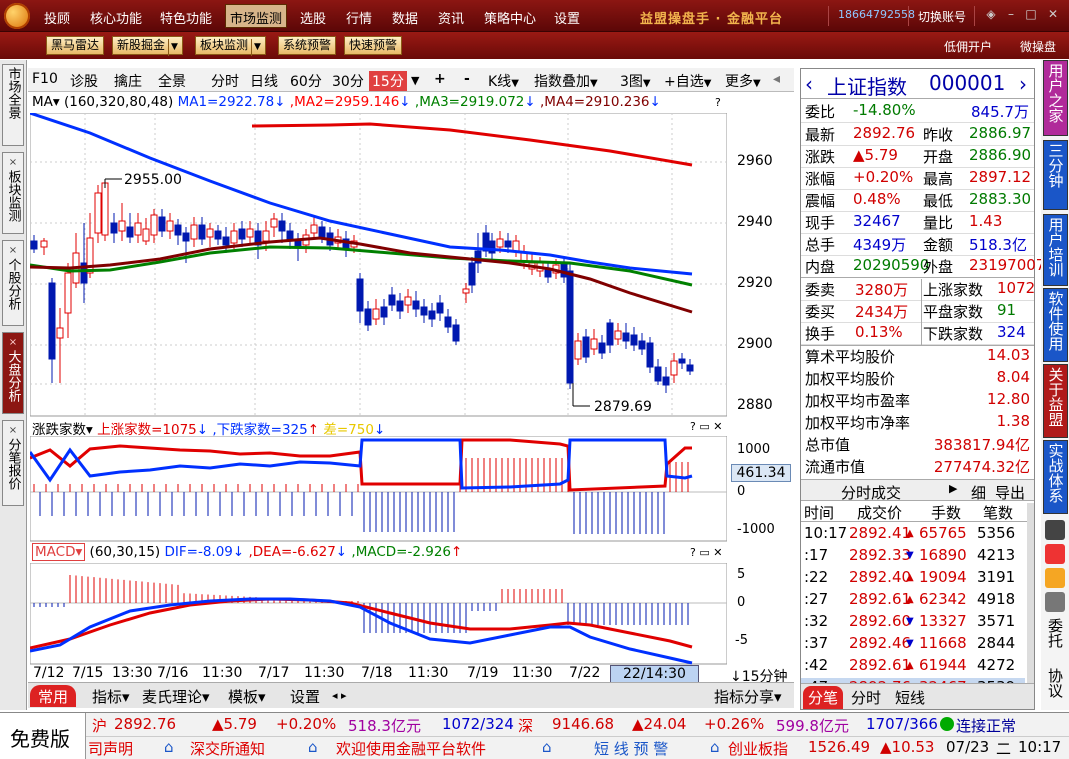 The width and height of the screenshot is (1069, 759). I want to click on three-chart-dropdown: 3图▼, so click(635, 81).